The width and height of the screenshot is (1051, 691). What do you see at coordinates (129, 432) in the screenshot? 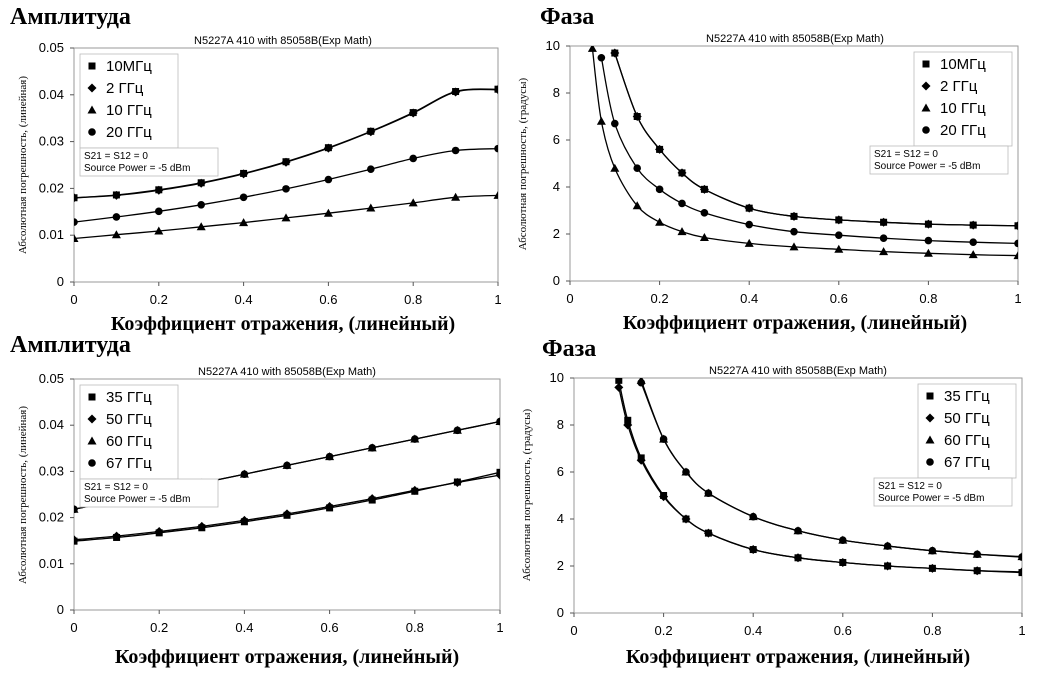
I see `legend: 35 ГГц 50 ГГц 60 ГГц 67 ГГц` at bounding box center [129, 432].